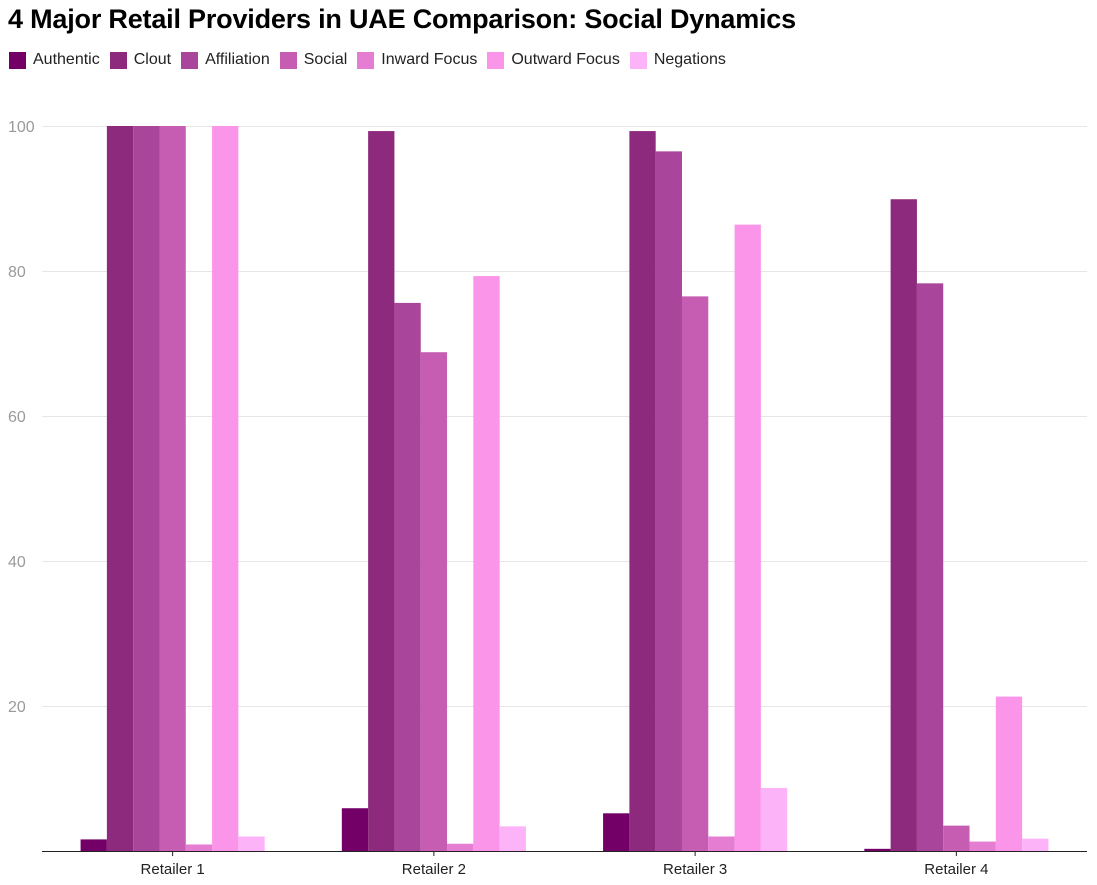 The width and height of the screenshot is (1097, 885). Describe the element at coordinates (190, 60) in the screenshot. I see `legend-swatch-affiliation` at that location.